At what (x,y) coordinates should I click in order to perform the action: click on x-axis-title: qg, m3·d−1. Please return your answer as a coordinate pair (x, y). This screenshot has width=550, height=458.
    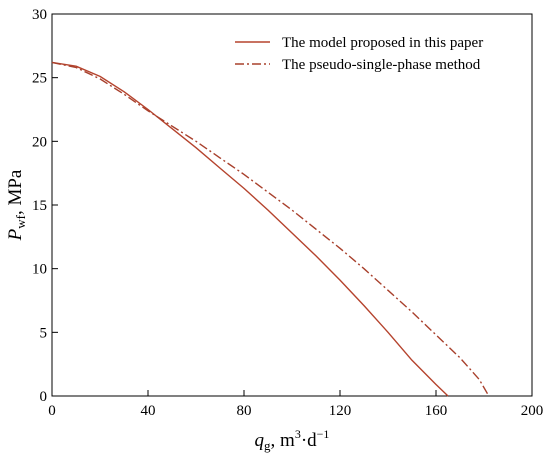
    Looking at the image, I should click on (292, 440).